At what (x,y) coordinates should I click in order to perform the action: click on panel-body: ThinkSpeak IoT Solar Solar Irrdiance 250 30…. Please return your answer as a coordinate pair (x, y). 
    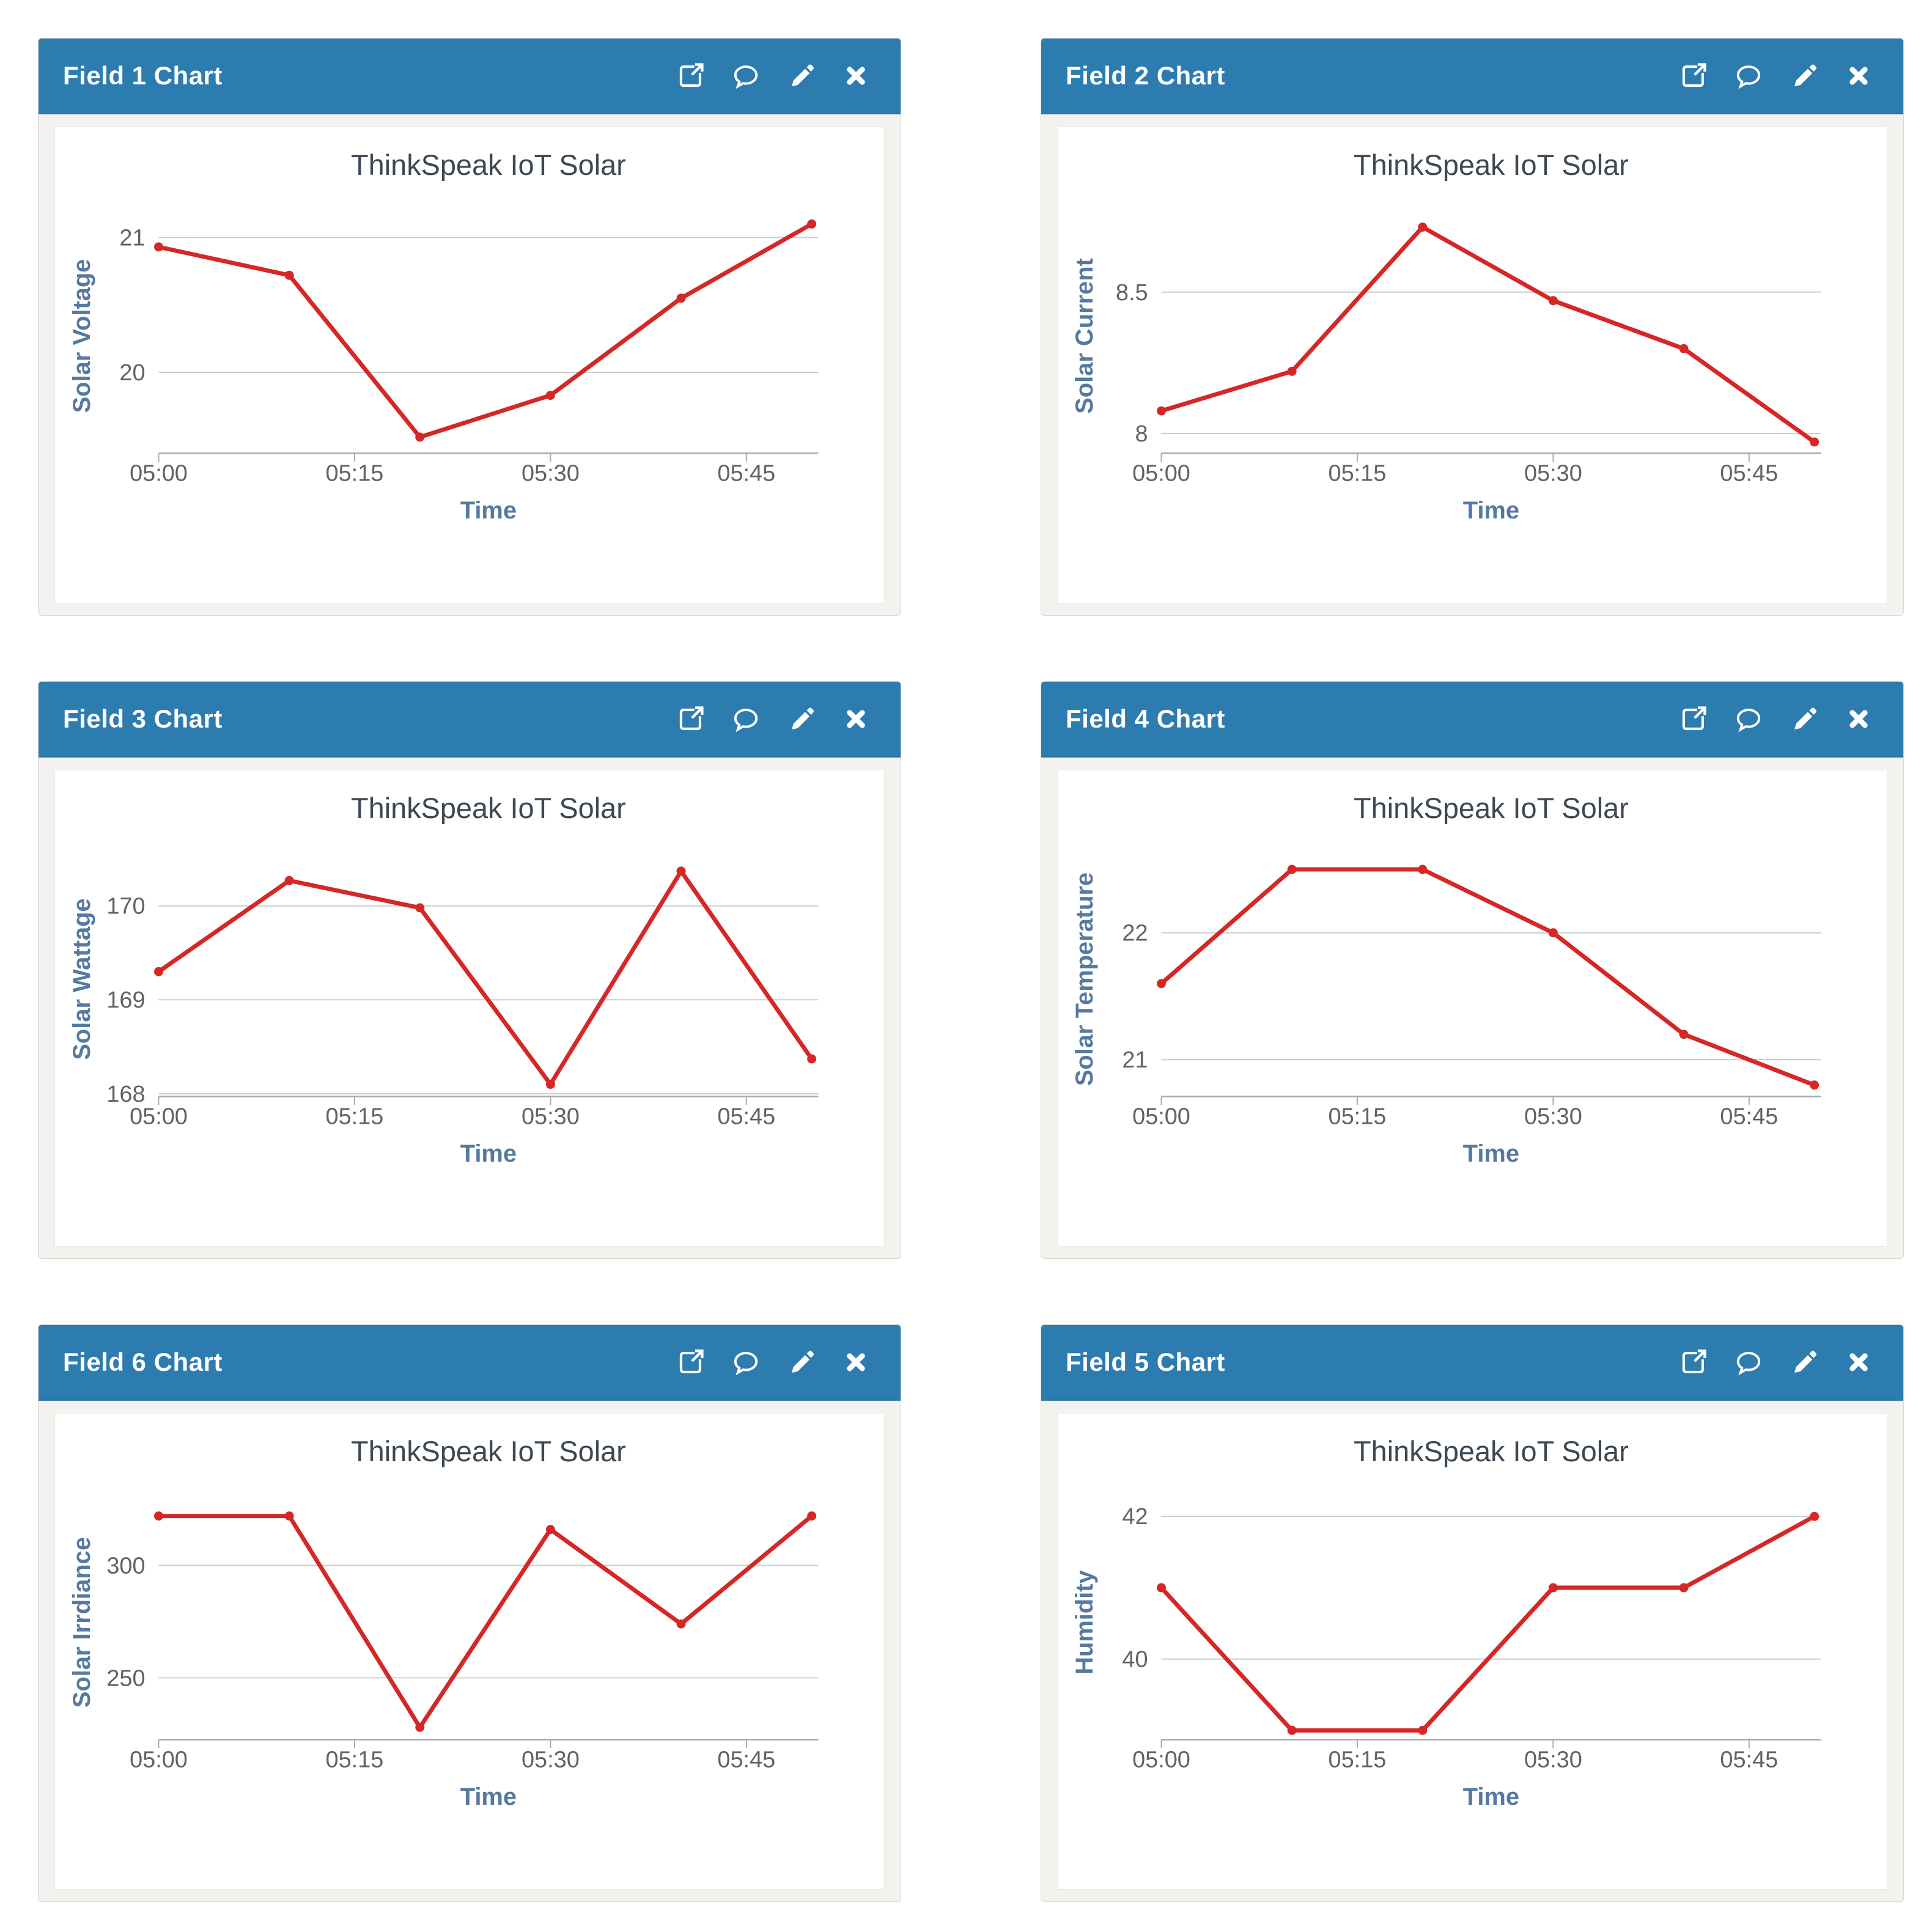
    Looking at the image, I should click on (470, 1651).